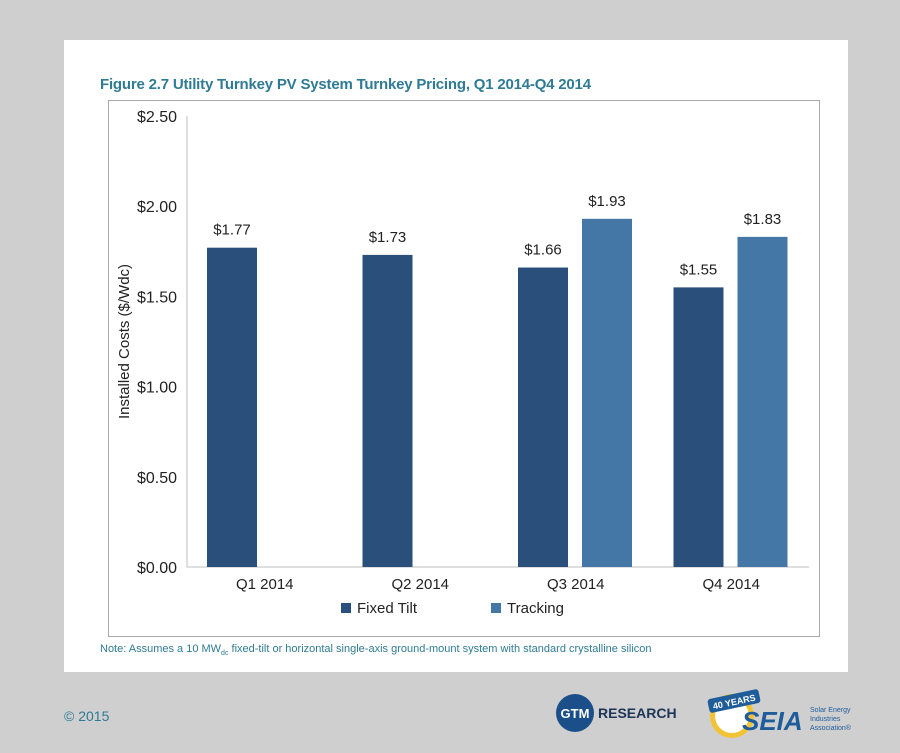  Describe the element at coordinates (157, 388) in the screenshot. I see `y-tick-label: $1.00` at that location.